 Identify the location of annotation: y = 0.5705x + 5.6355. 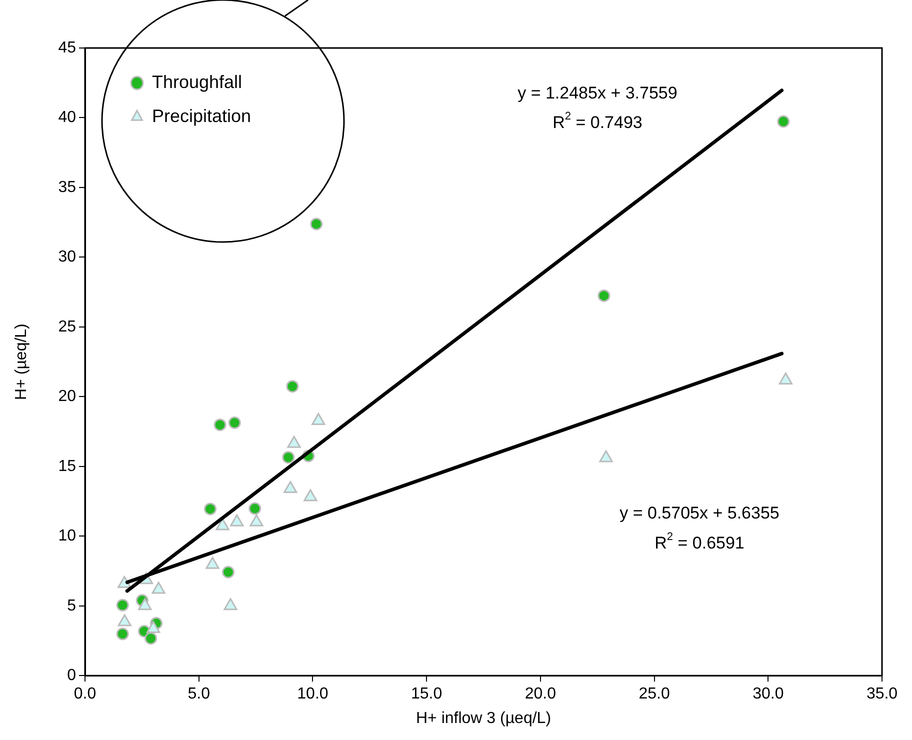
(700, 512).